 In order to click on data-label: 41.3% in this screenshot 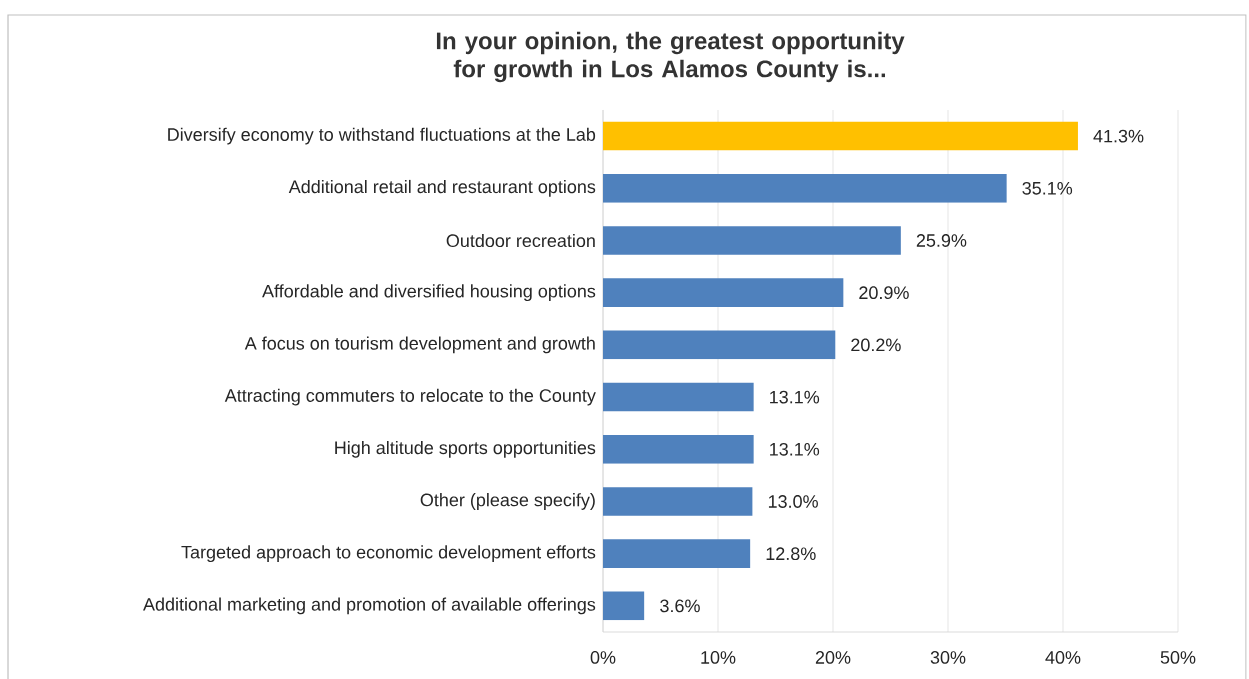, I will do `click(1118, 136)`.